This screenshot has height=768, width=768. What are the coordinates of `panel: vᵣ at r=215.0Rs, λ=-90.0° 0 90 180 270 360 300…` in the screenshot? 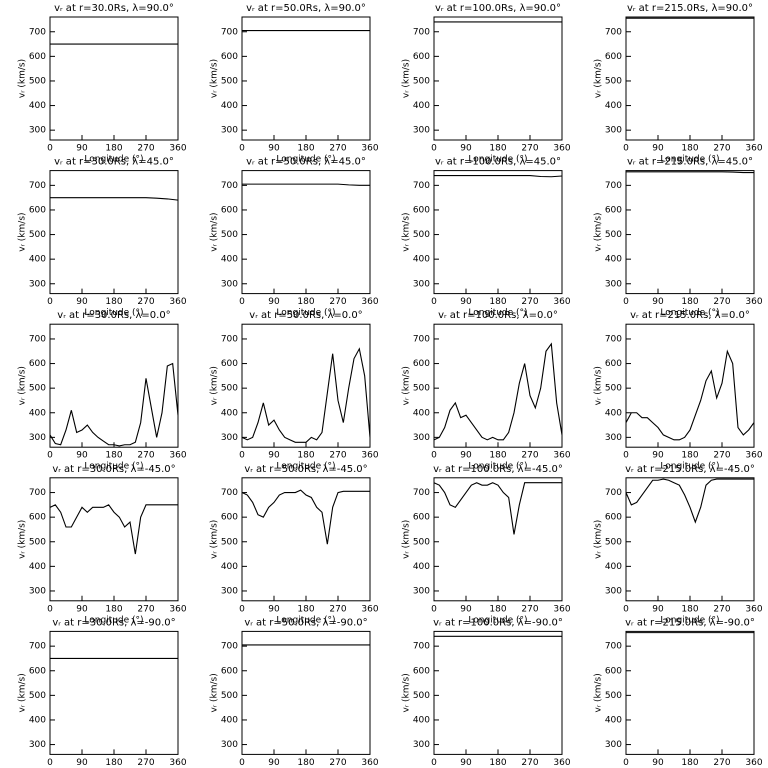 It's located at (678, 692).